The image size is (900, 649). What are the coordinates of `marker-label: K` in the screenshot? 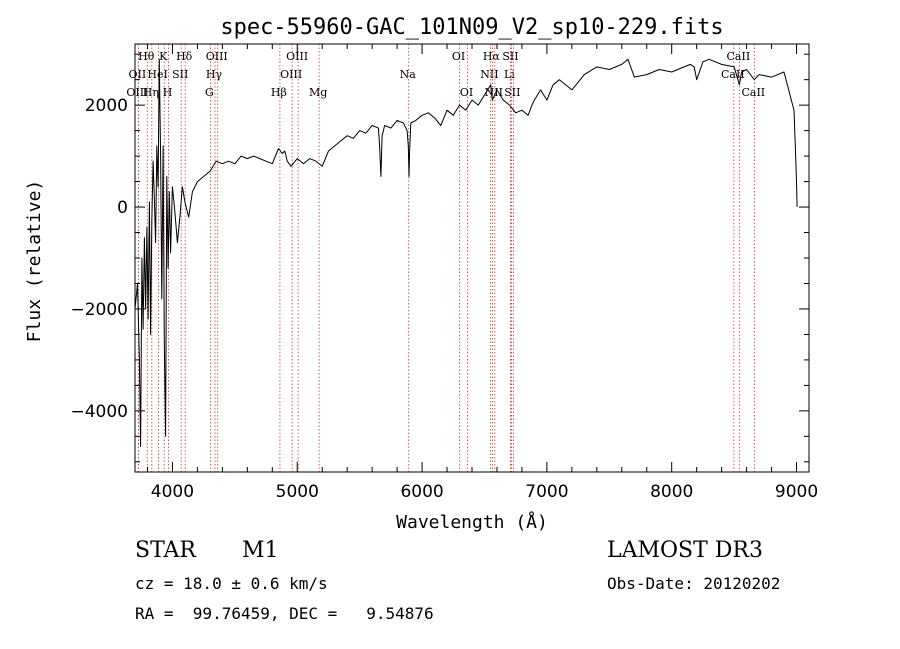 It's located at (163, 56).